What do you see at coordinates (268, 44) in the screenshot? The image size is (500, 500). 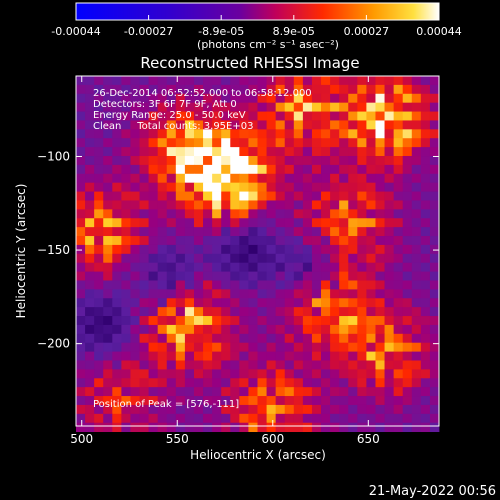 I see `colorbar-unit-label: (photons cm⁻² s⁻¹ asec⁻²)` at bounding box center [268, 44].